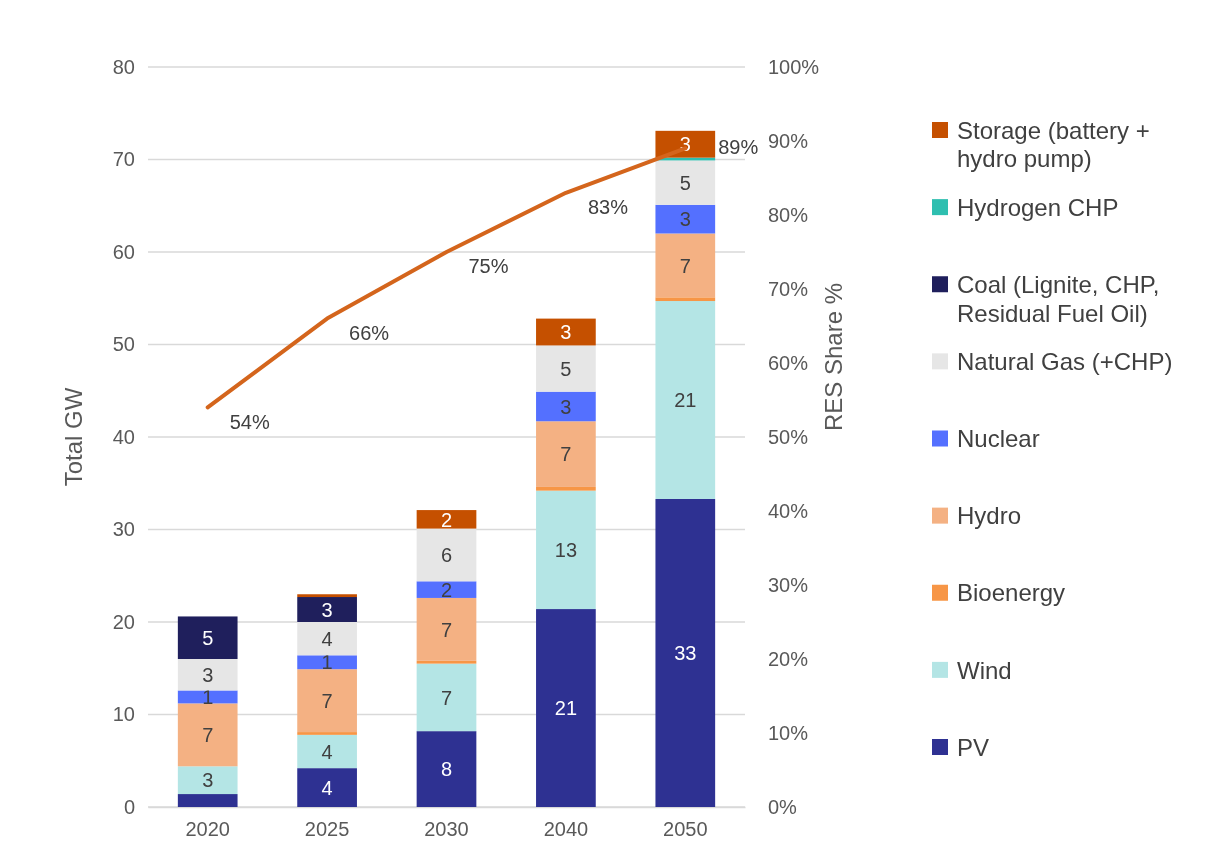  I want to click on data-label: 8, so click(446, 769).